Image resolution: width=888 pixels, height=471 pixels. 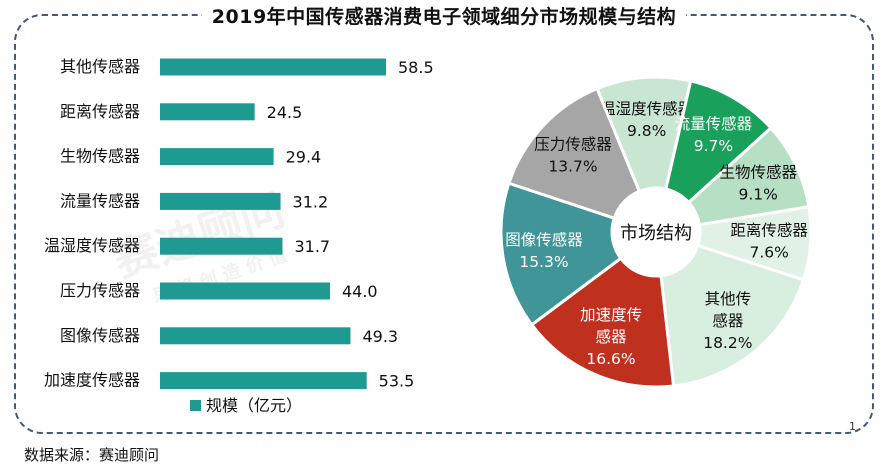 I want to click on legend-swatch, so click(x=195, y=405).